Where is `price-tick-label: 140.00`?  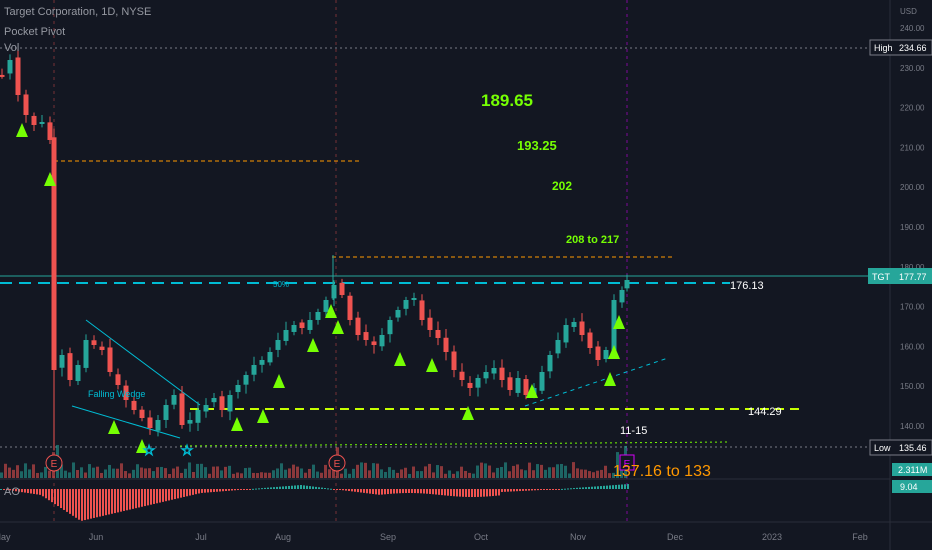
price-tick-label: 140.00 is located at coordinates (912, 426).